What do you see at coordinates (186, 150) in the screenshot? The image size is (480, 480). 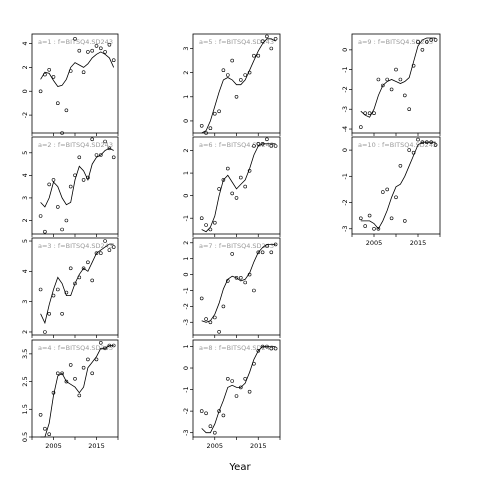 I see `y-tick-label: 2` at bounding box center [186, 150].